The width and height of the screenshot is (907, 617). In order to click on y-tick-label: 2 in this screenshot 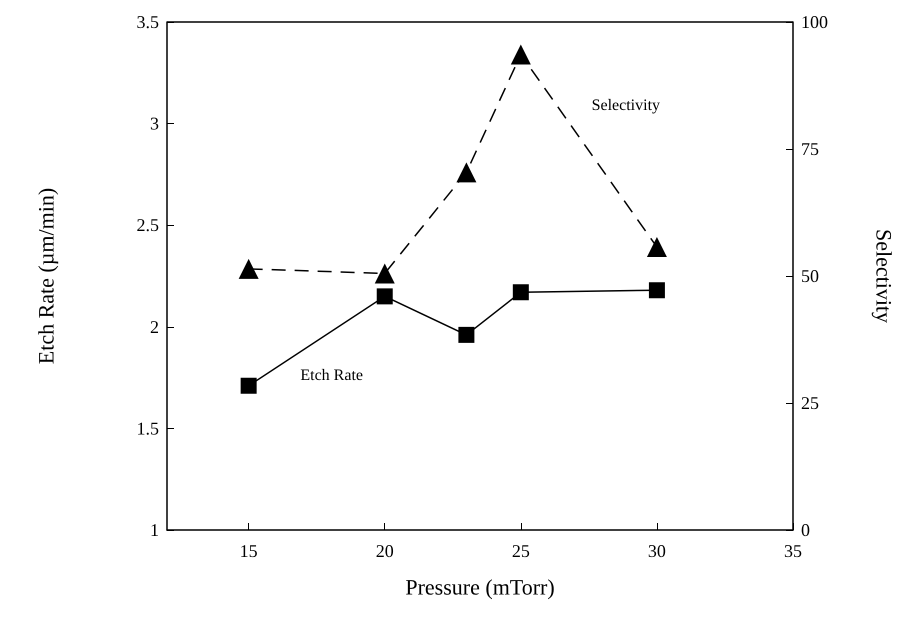, I will do `click(154, 326)`.